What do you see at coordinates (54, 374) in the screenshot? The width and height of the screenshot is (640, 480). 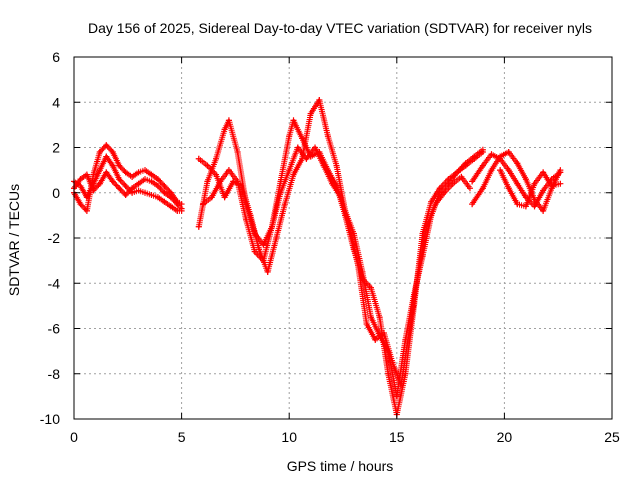 I see `y-tick-label: -8` at bounding box center [54, 374].